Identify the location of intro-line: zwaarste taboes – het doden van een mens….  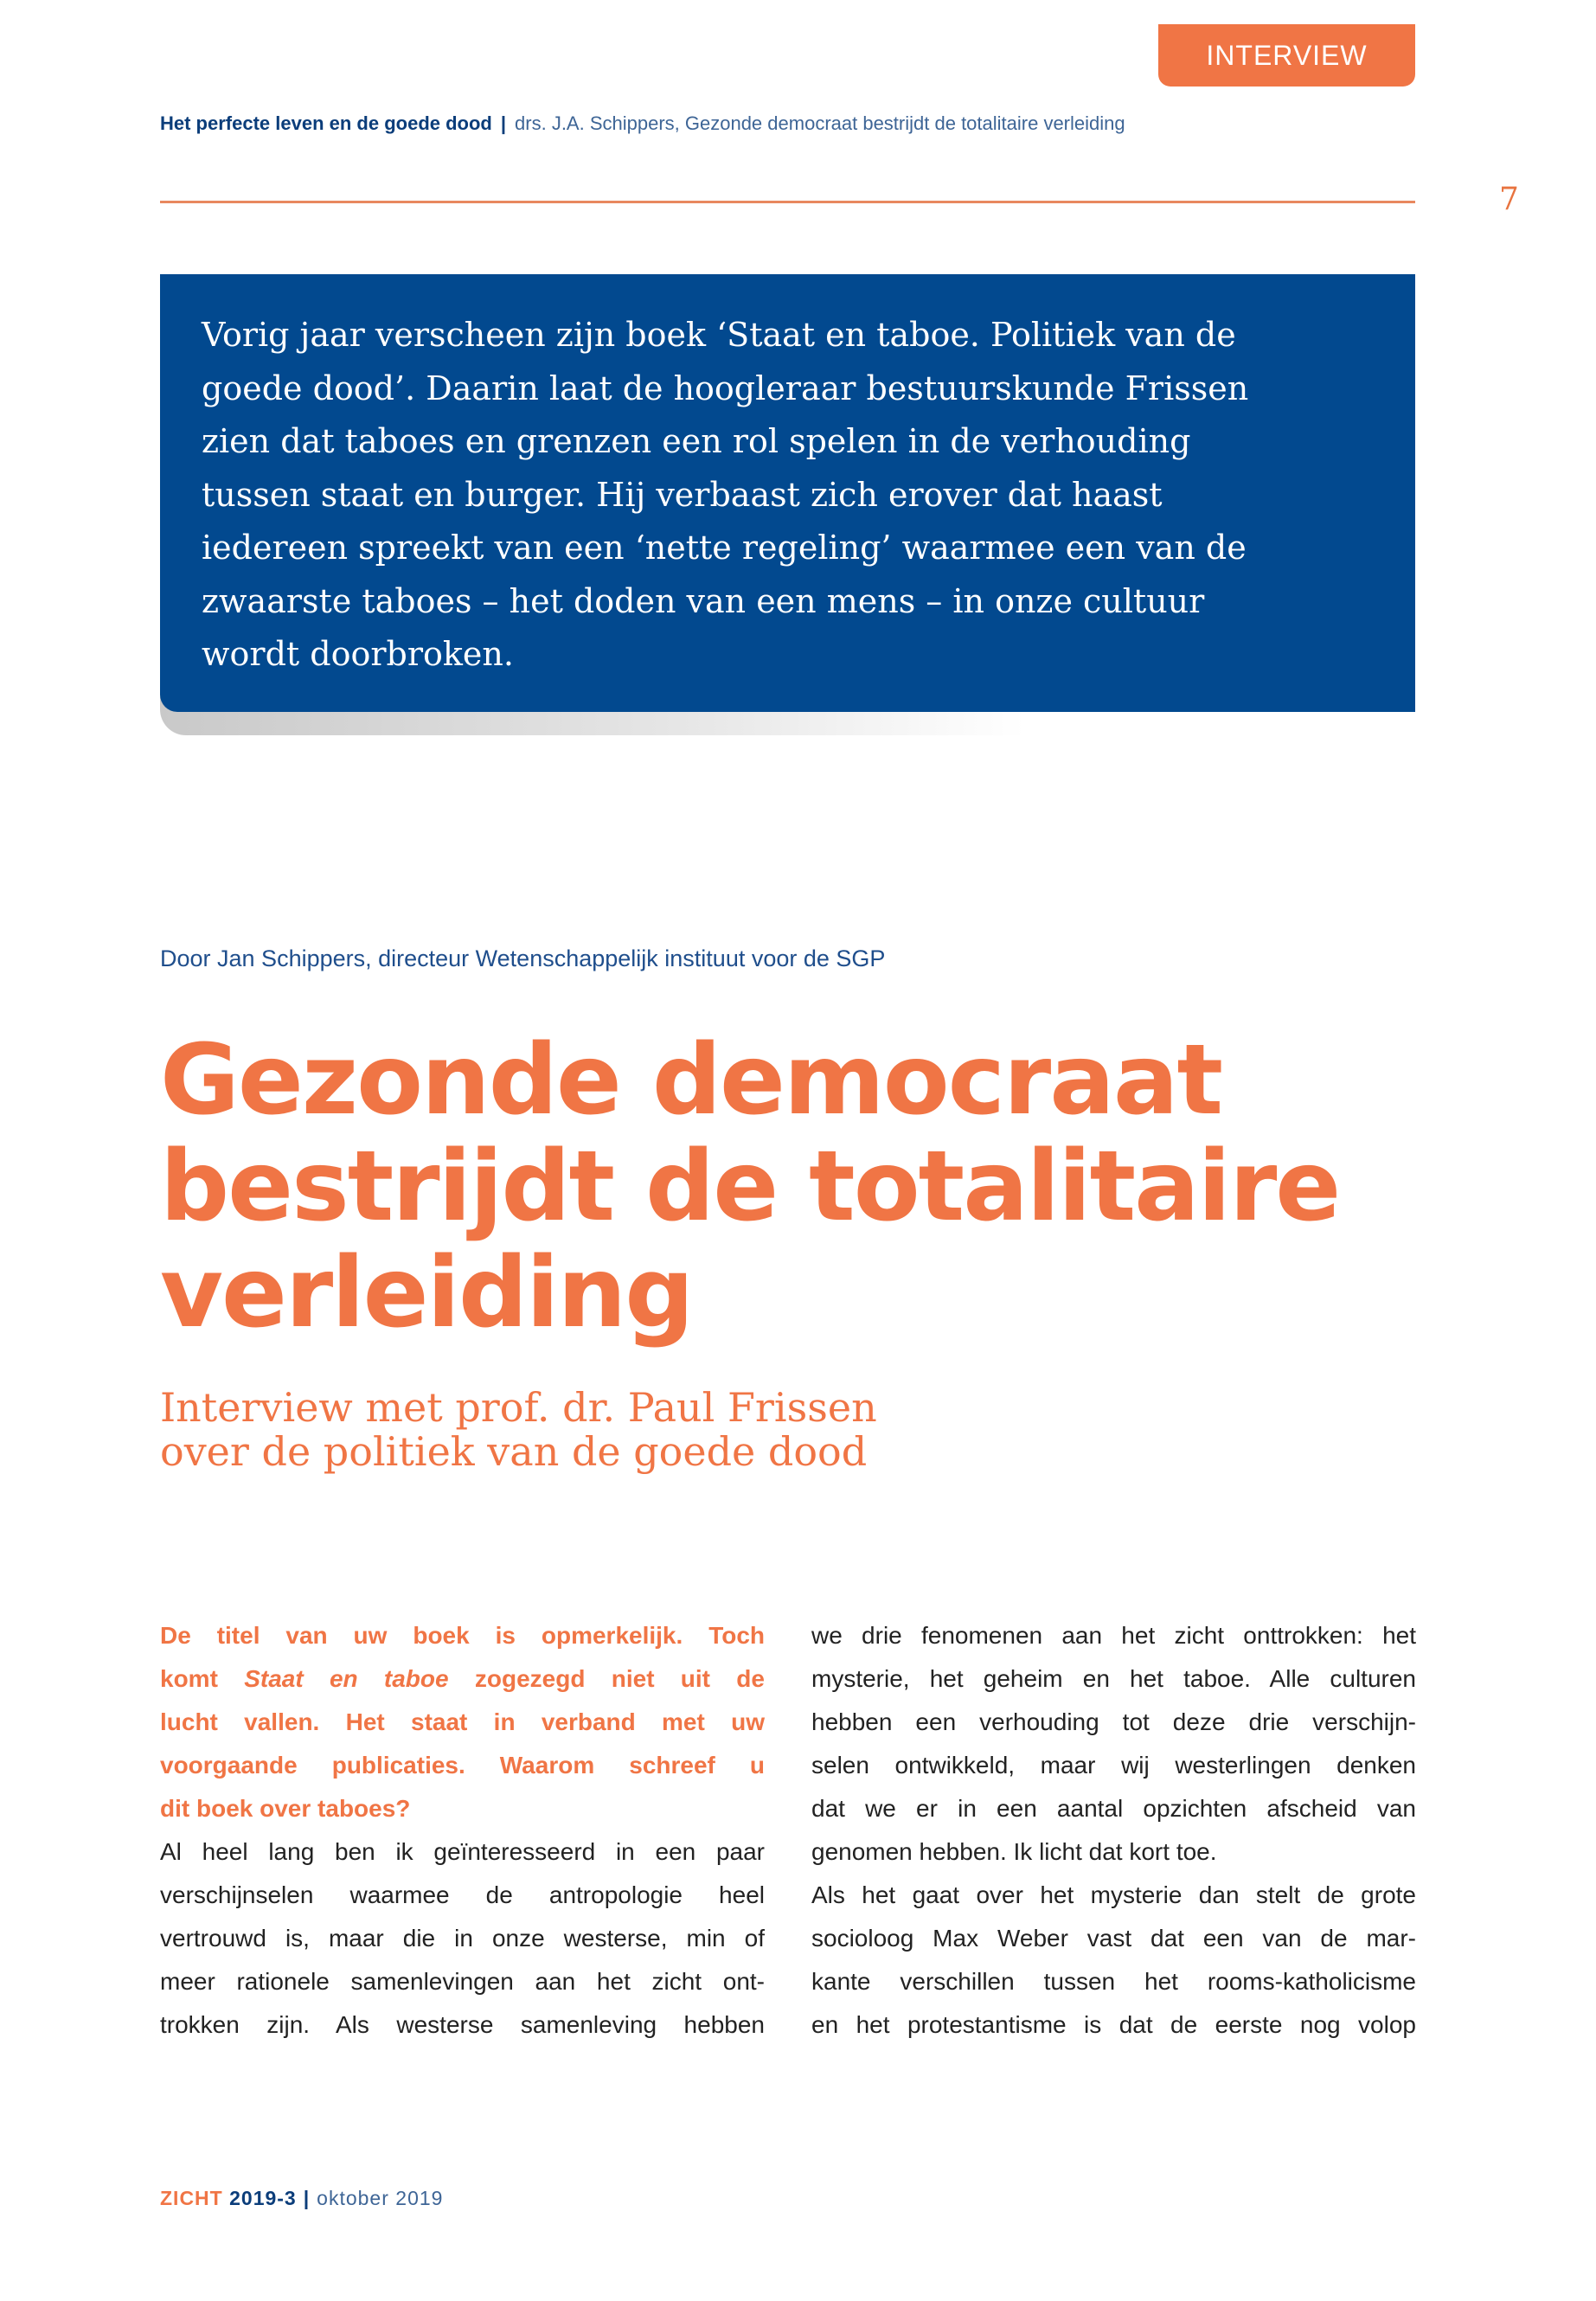
(703, 600).